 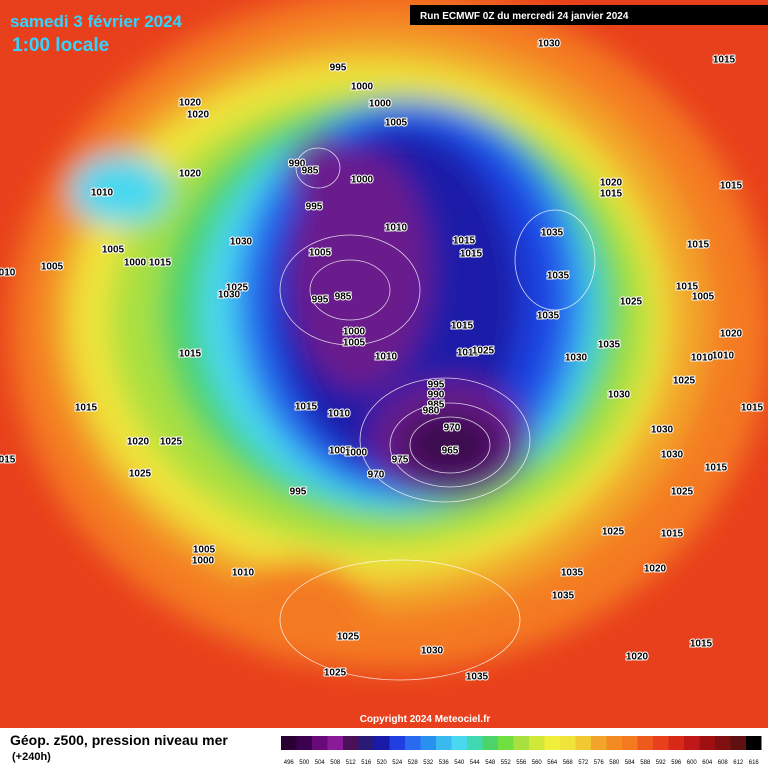 I want to click on map-time: 1:00 locale, so click(x=60, y=45).